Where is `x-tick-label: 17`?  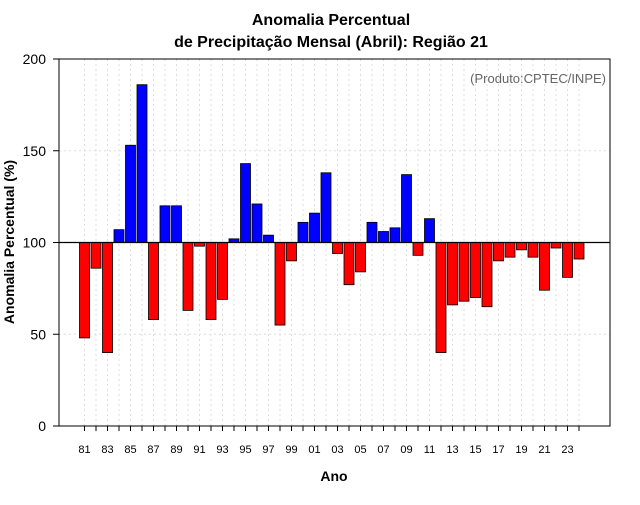 x-tick-label: 17 is located at coordinates (498, 450).